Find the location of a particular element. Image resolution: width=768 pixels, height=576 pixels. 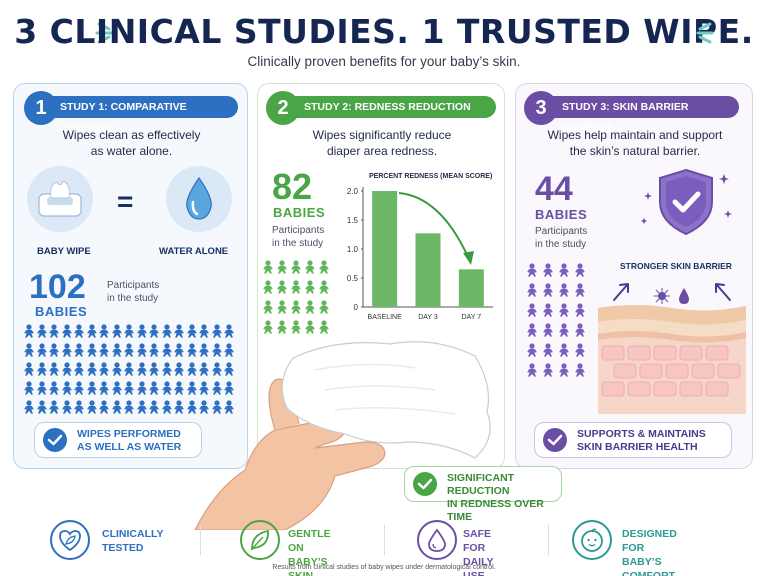

study-1-number: 1 is located at coordinates (41, 108).